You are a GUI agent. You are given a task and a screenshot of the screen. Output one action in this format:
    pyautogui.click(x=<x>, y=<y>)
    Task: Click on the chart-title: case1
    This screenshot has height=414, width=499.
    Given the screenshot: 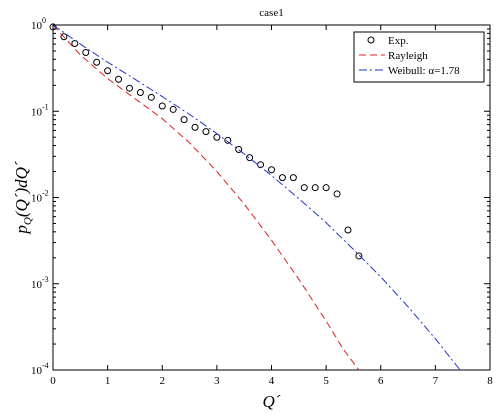 What is the action you would take?
    pyautogui.click(x=271, y=13)
    